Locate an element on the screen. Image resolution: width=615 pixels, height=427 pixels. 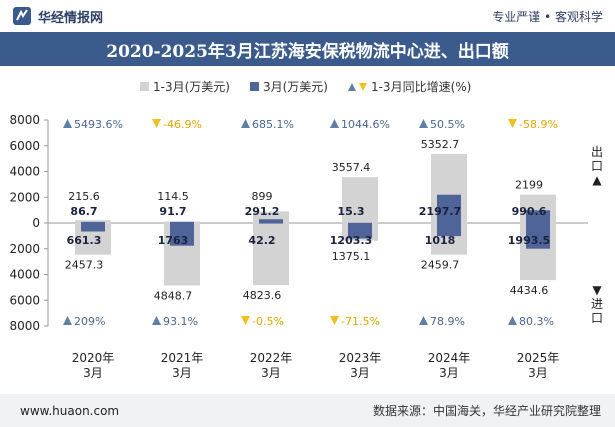
y-tick-label-3: 2000 is located at coordinates (24, 197).